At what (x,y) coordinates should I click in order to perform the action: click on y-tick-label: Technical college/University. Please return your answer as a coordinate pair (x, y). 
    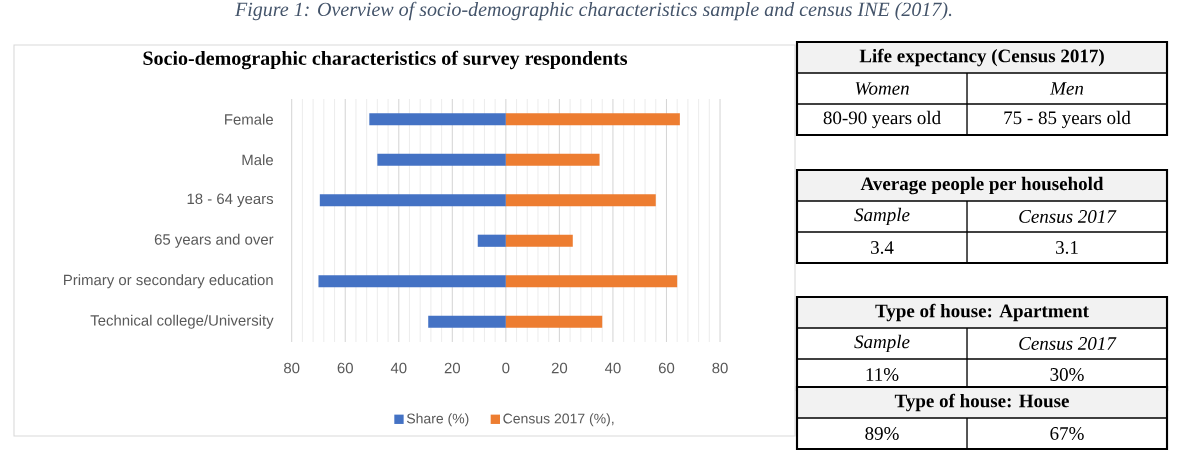
    Looking at the image, I should click on (182, 321).